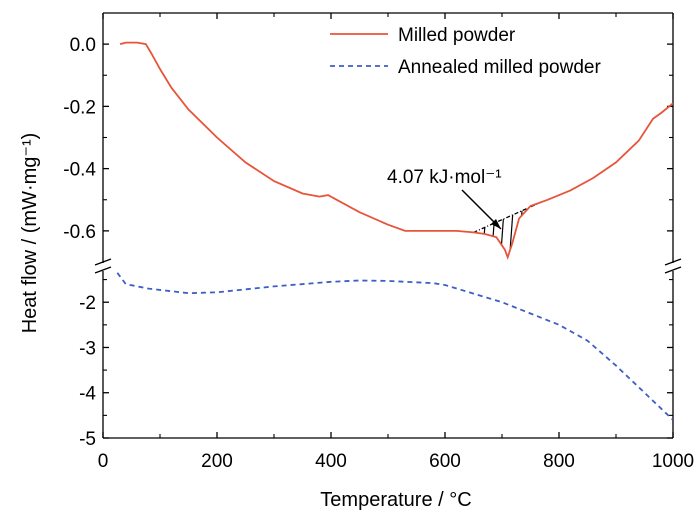 Image resolution: width=700 pixels, height=525 pixels. What do you see at coordinates (87, 439) in the screenshot?
I see `y-tick-label-lower: -5` at bounding box center [87, 439].